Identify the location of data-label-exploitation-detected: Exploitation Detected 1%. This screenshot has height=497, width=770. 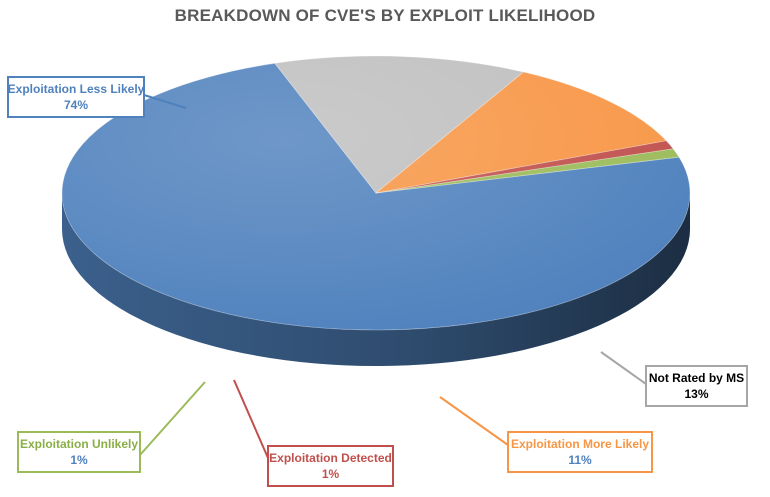
(330, 466).